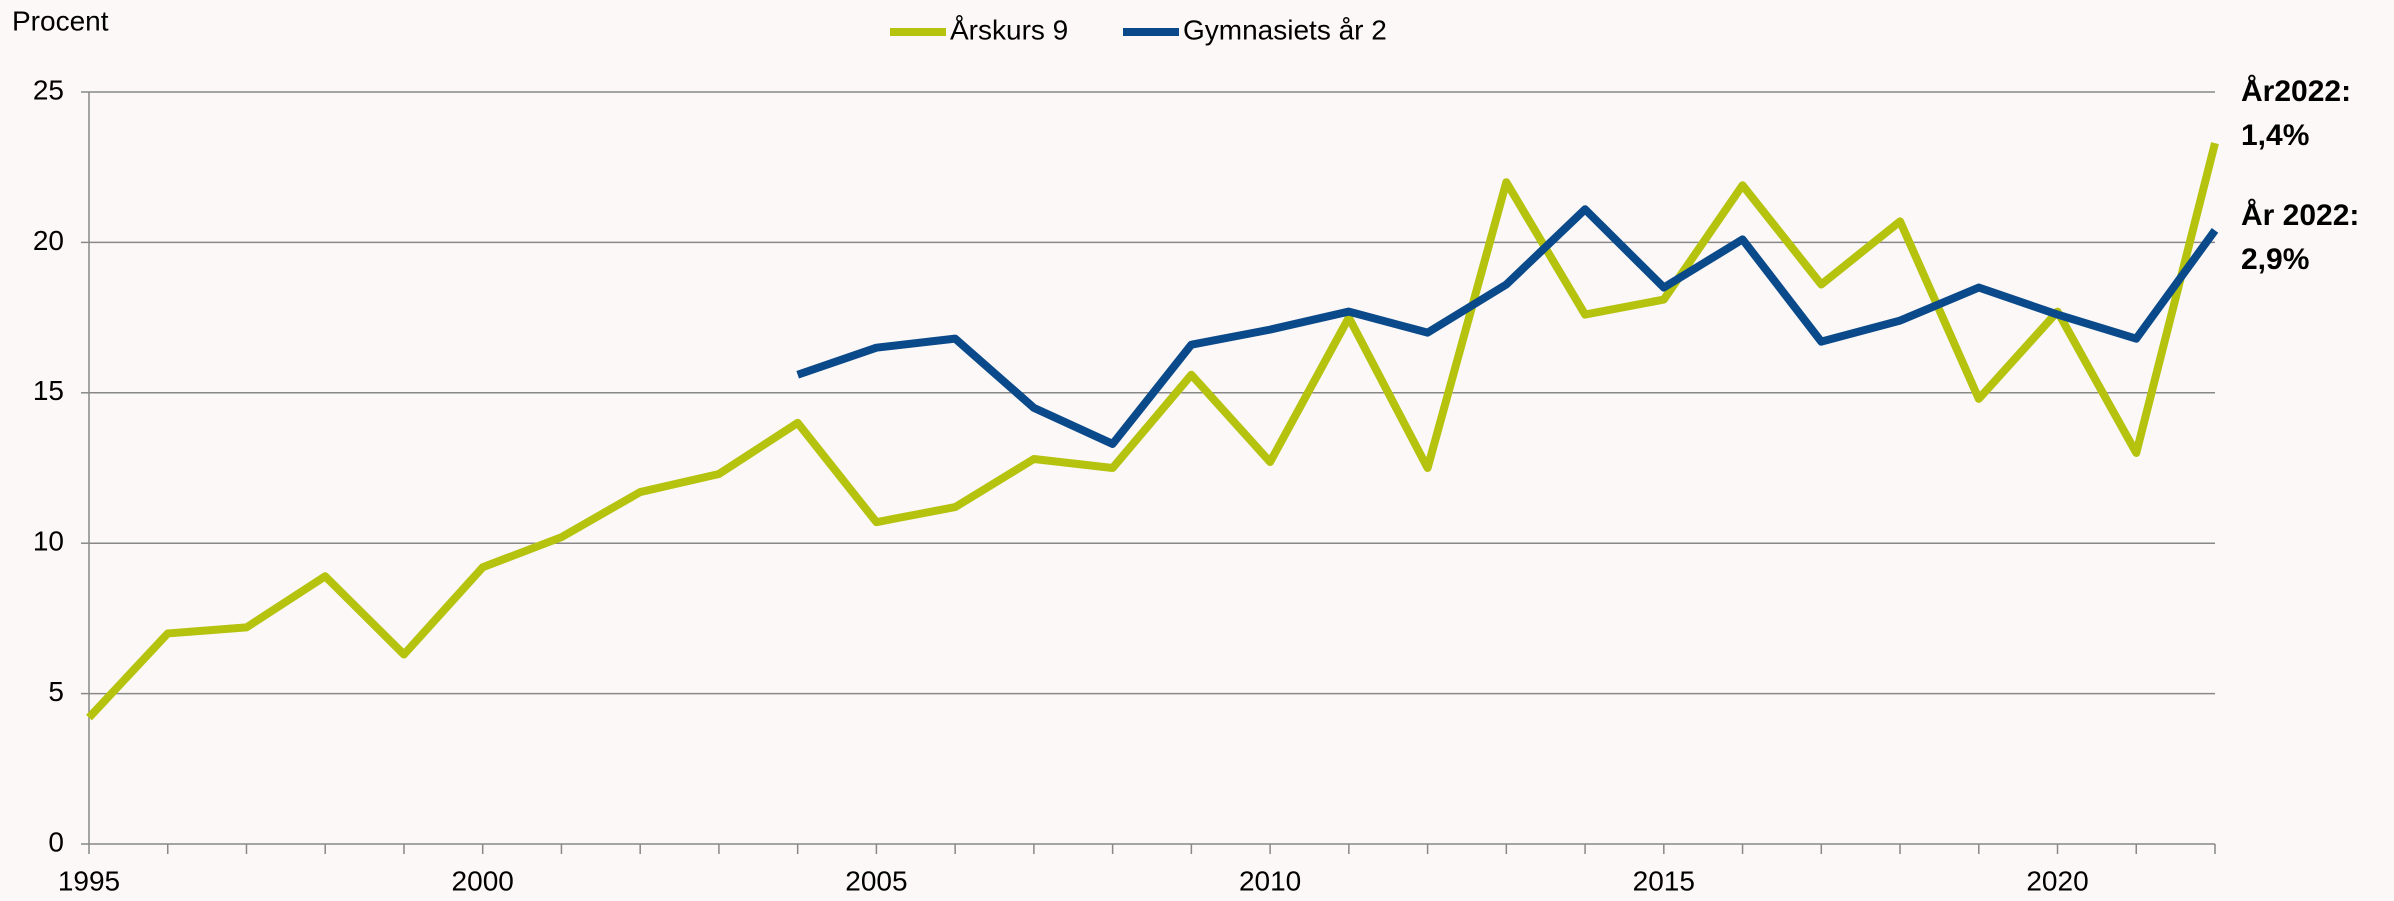 The height and width of the screenshot is (901, 2394). Describe the element at coordinates (1009, 29) in the screenshot. I see `legend-label: Årskurs 9` at that location.